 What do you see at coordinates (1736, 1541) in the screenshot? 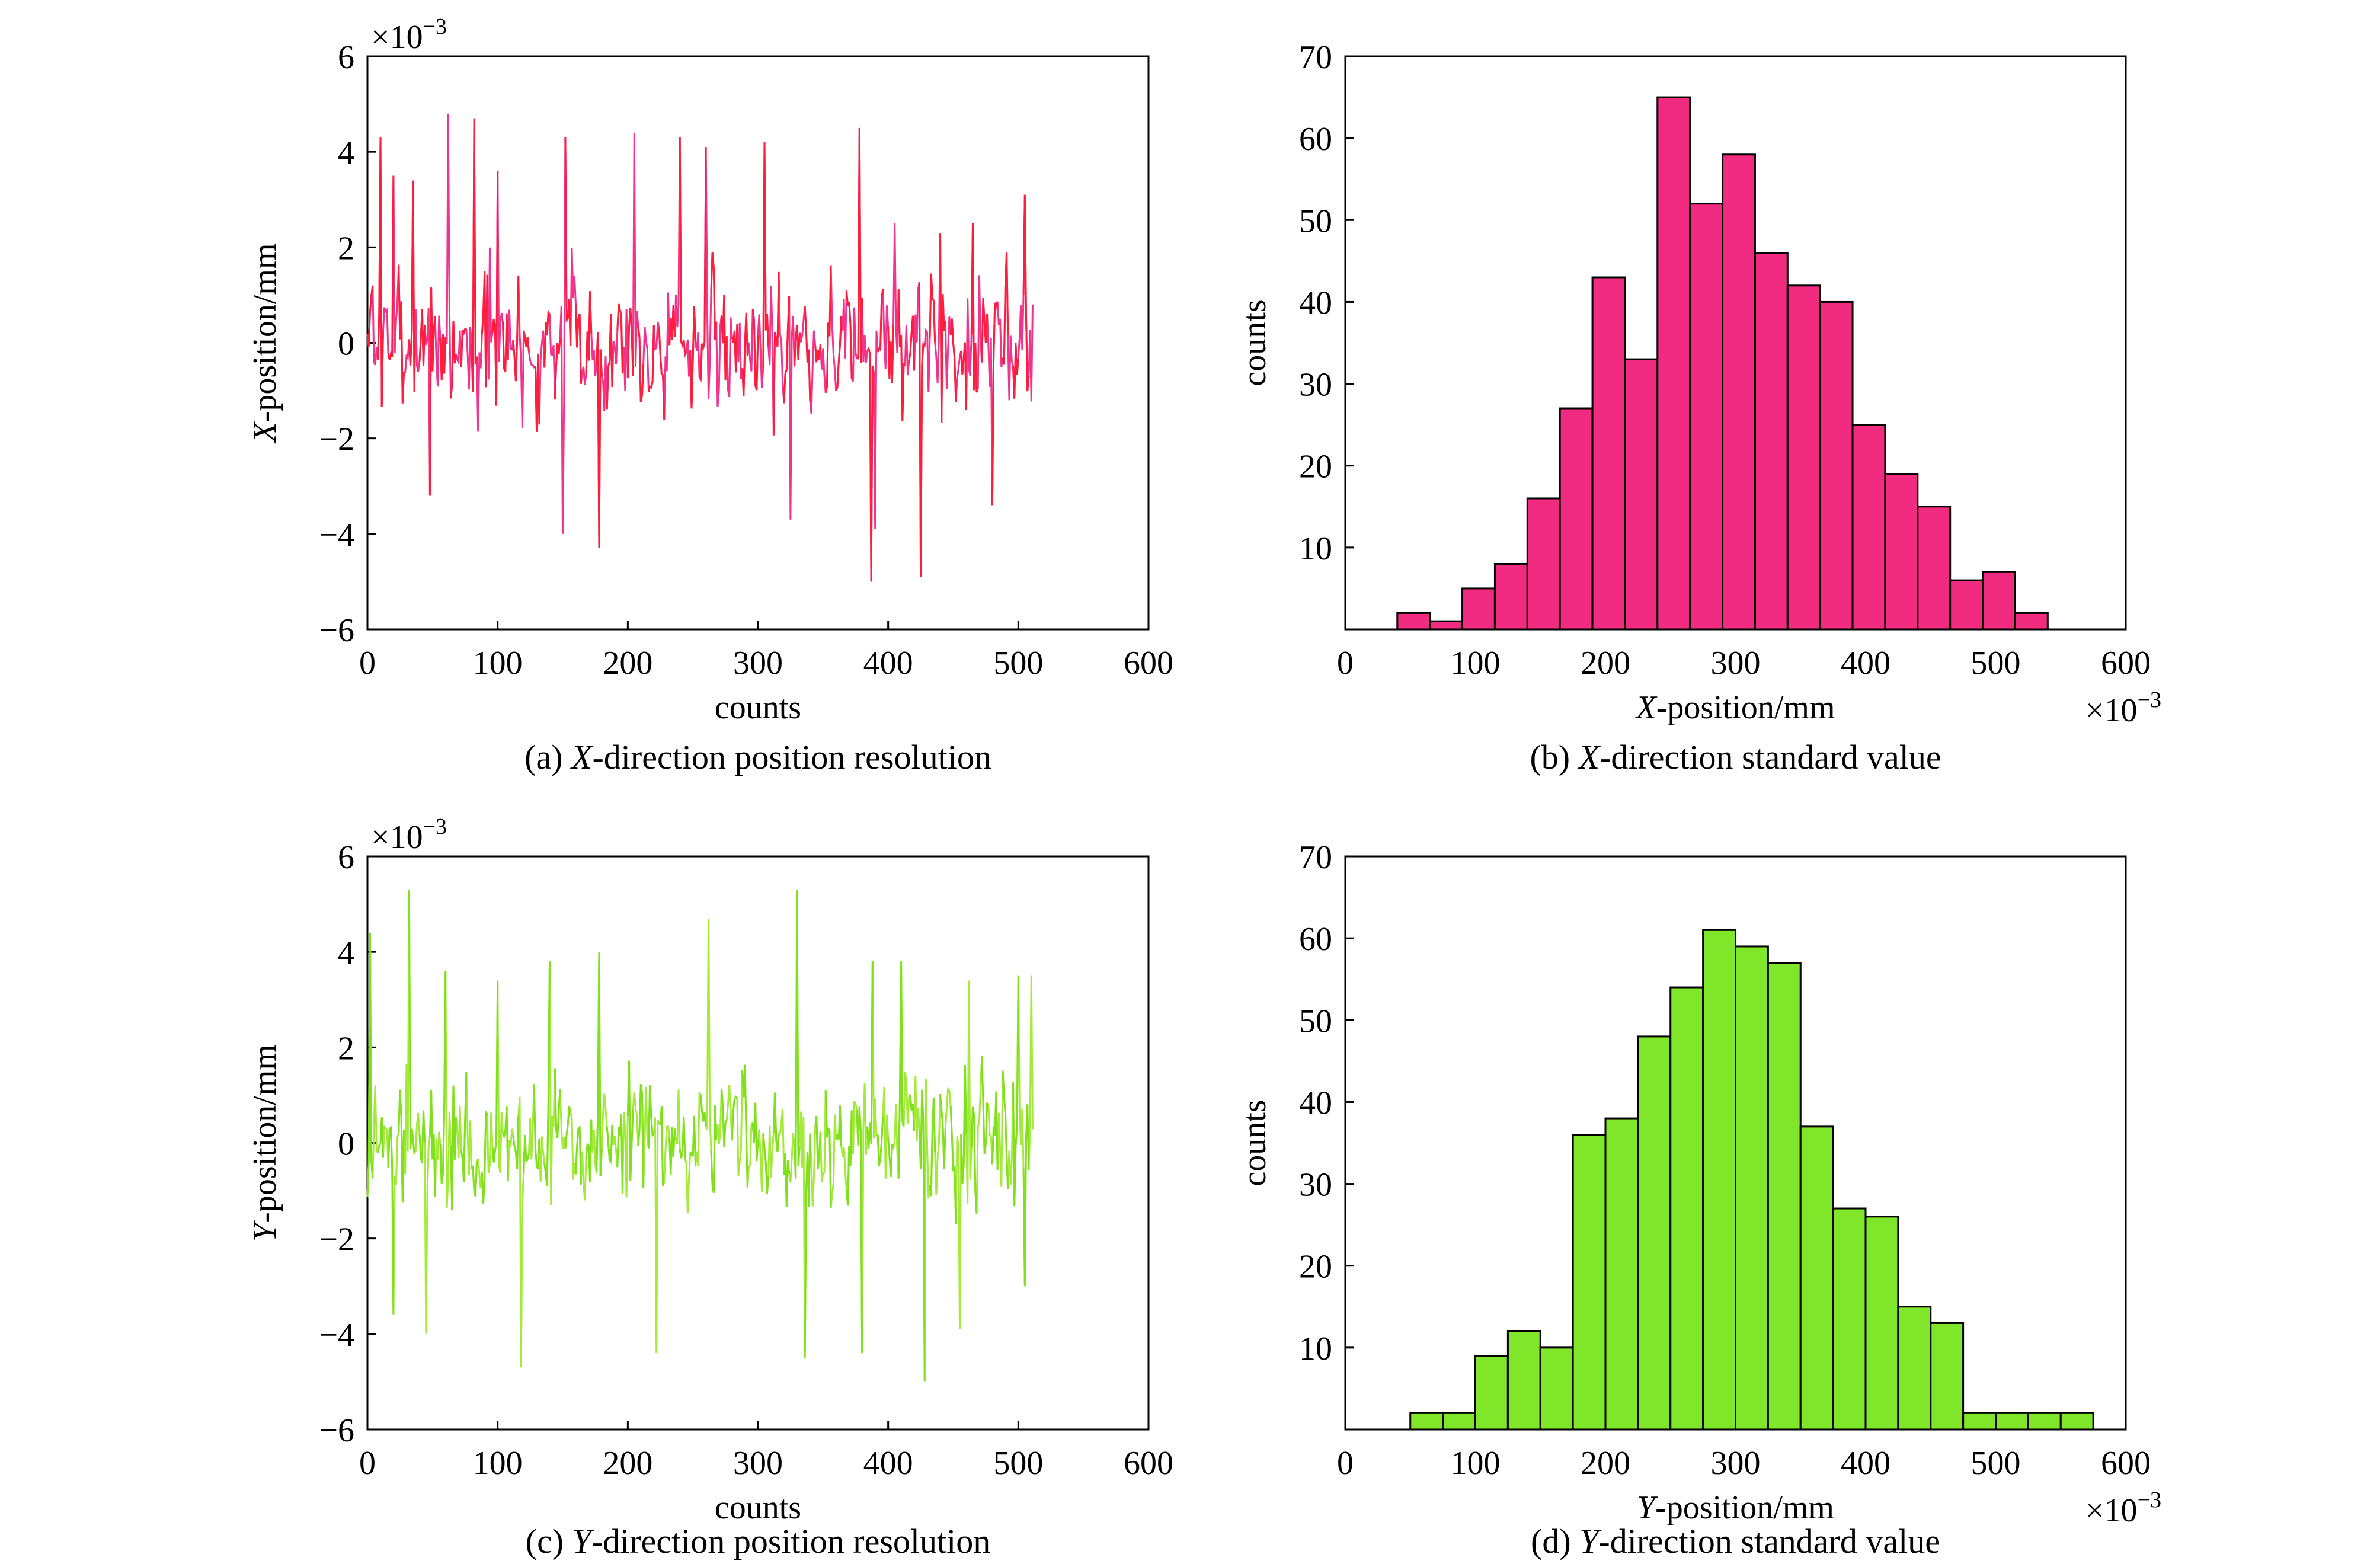
I see `caption-d: (d) Y-direction standard value` at bounding box center [1736, 1541].